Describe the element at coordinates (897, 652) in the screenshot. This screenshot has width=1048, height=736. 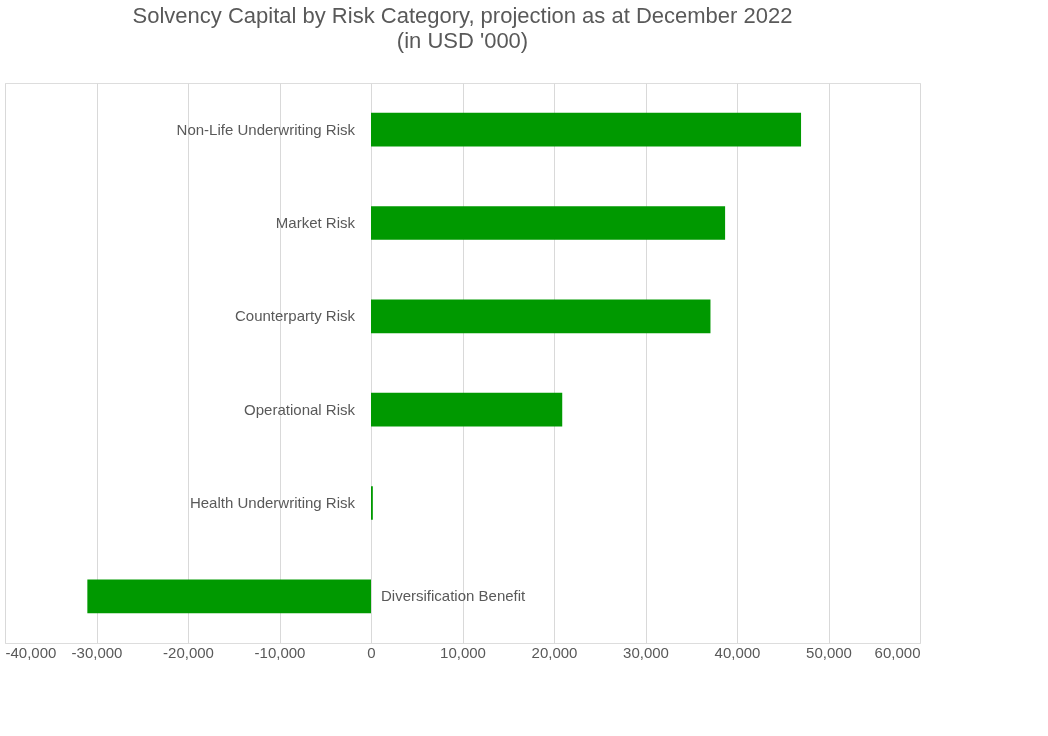
I see `x-tick-label: 60,000` at that location.